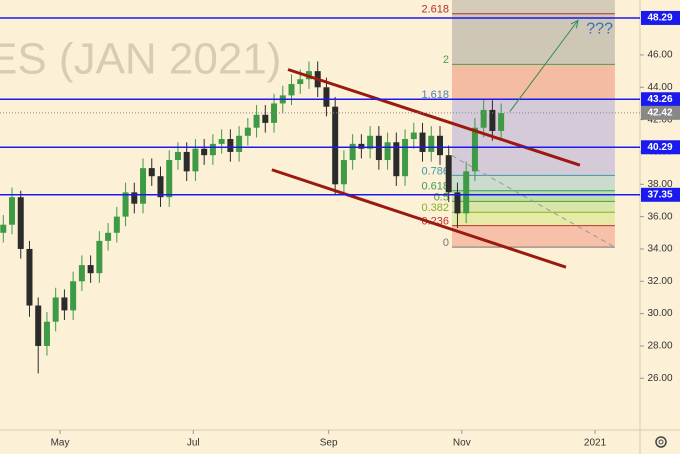 This screenshot has height=454, width=680. Describe the element at coordinates (599, 28) in the screenshot. I see `note: ???` at that location.